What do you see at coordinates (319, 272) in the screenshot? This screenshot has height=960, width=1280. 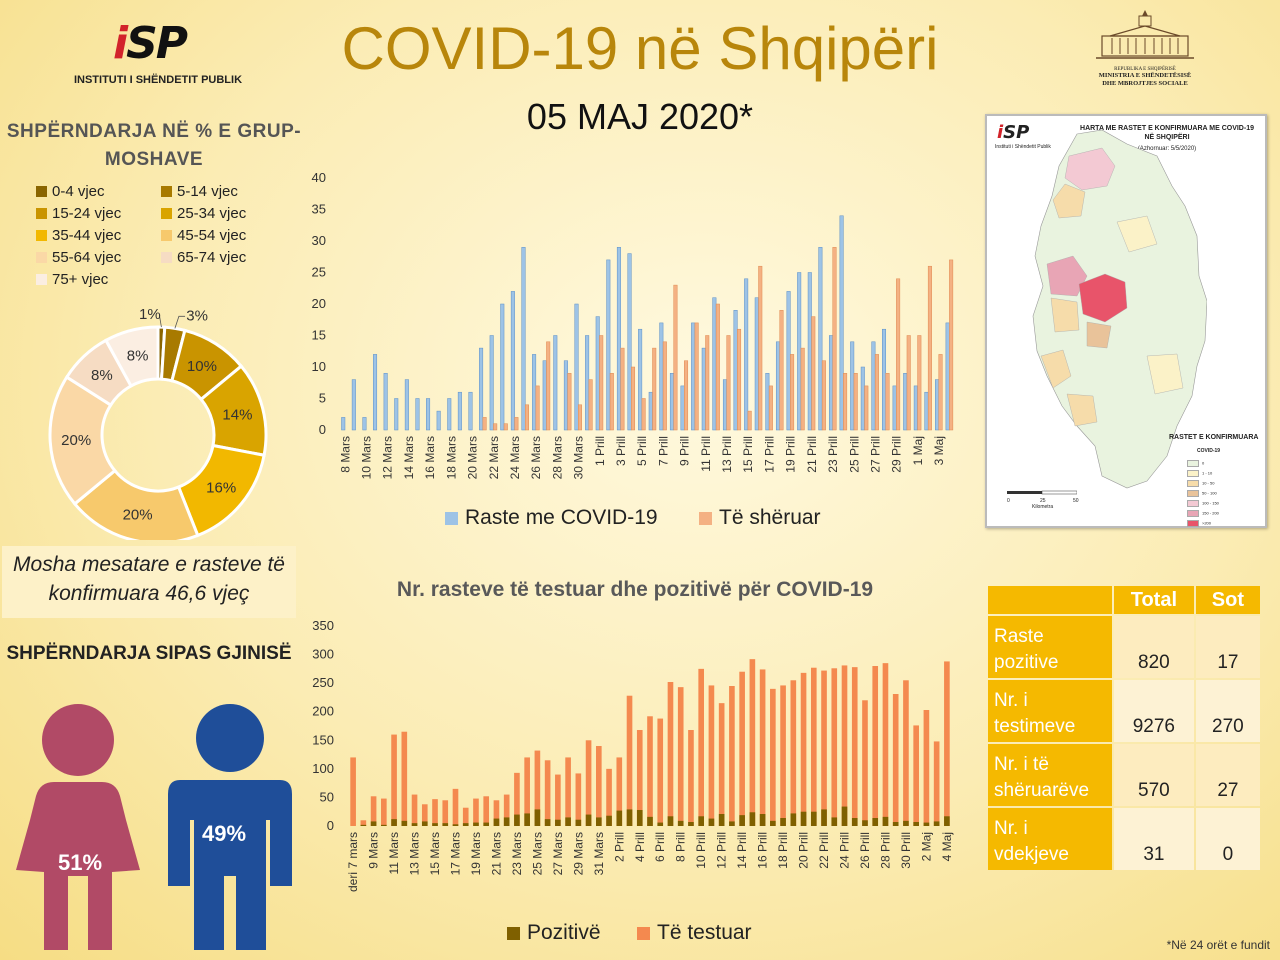 I see `y-tick-label: 25` at bounding box center [319, 272].